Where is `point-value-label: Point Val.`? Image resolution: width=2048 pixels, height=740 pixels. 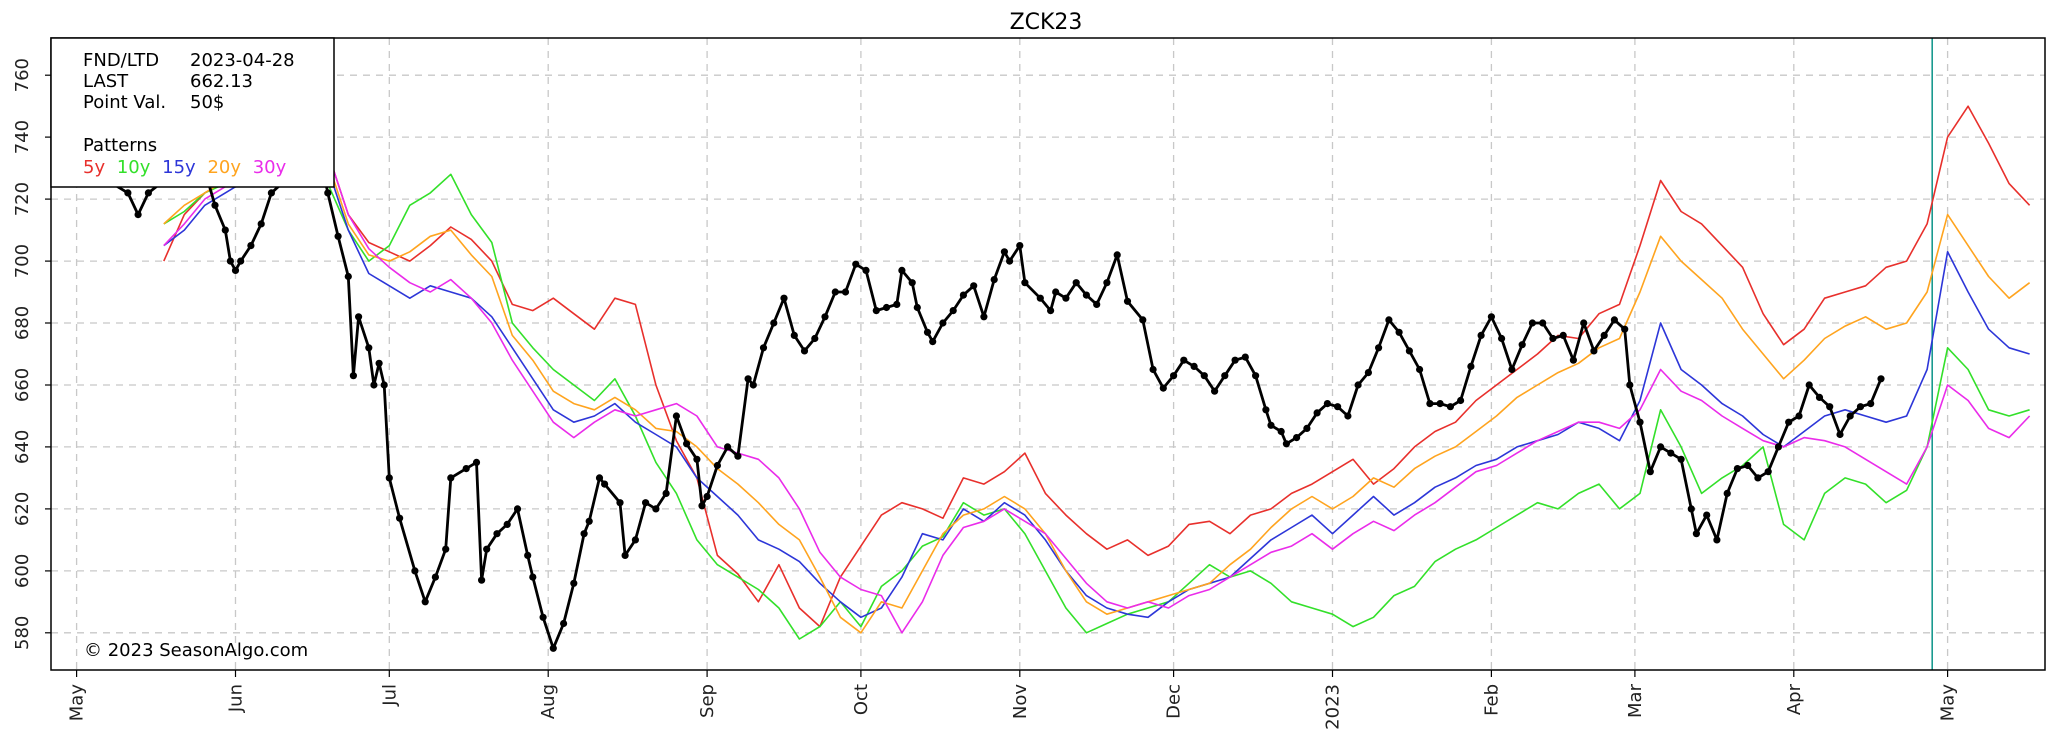 point-value-label: Point Val. is located at coordinates (124, 102).